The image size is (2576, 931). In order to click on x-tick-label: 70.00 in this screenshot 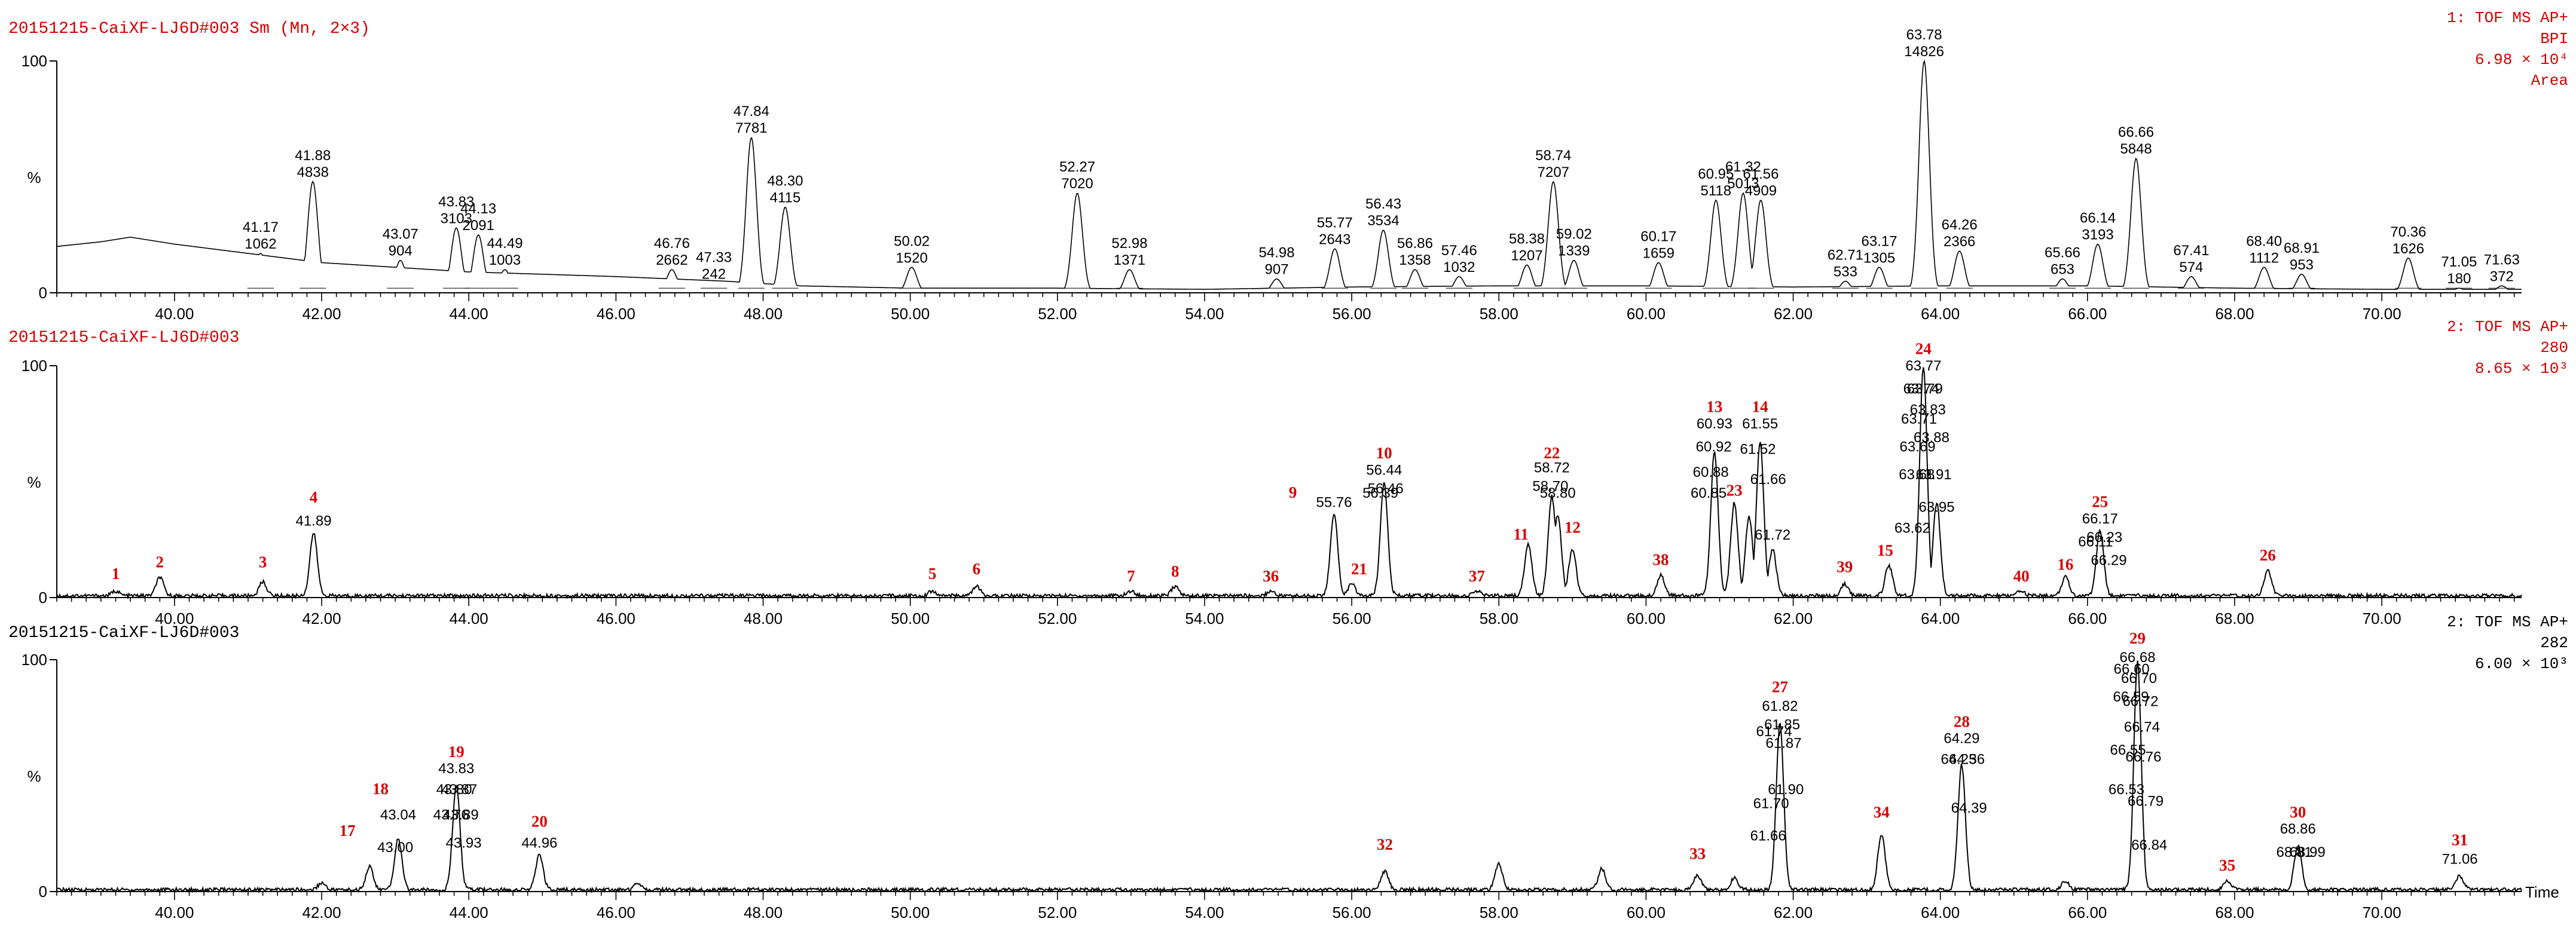, I will do `click(2382, 314)`.